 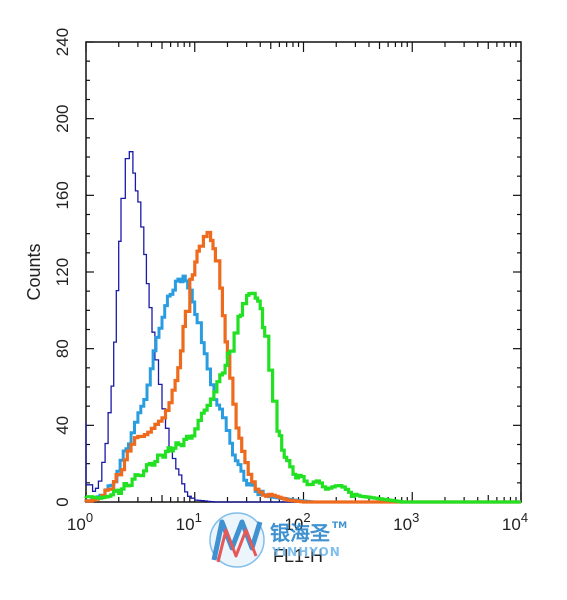 I want to click on x-tick-label: 10¹, so click(x=189, y=522).